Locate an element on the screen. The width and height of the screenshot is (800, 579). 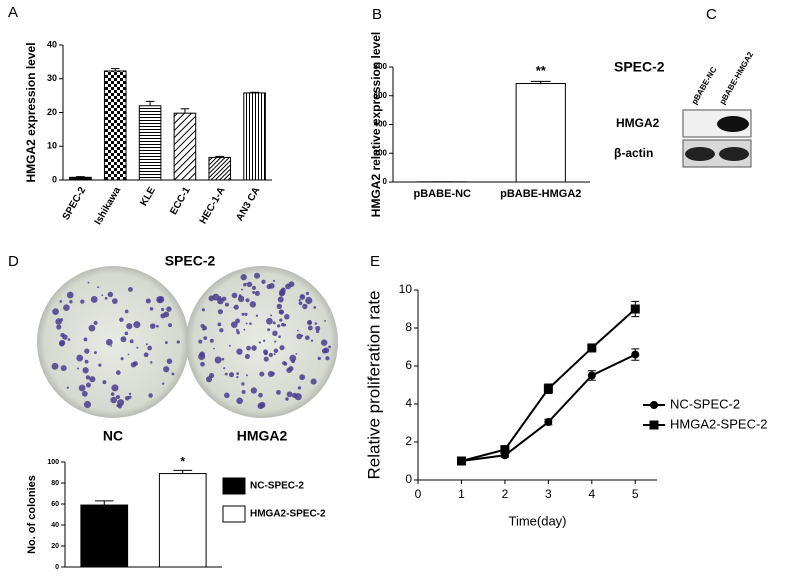
y-tick-label: 8 is located at coordinates (408, 327).